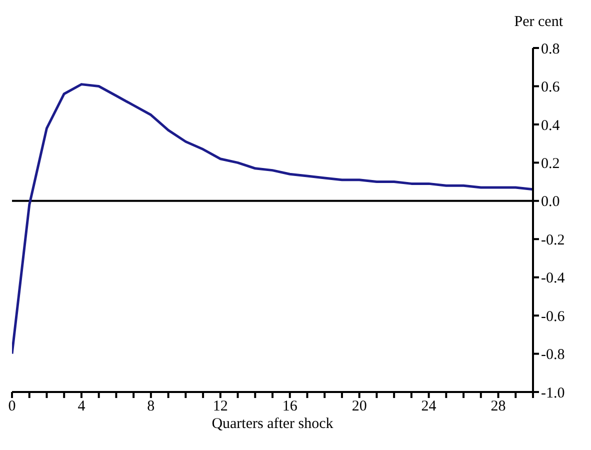 The width and height of the screenshot is (591, 450). What do you see at coordinates (498, 406) in the screenshot?
I see `x-tick-label: 28` at bounding box center [498, 406].